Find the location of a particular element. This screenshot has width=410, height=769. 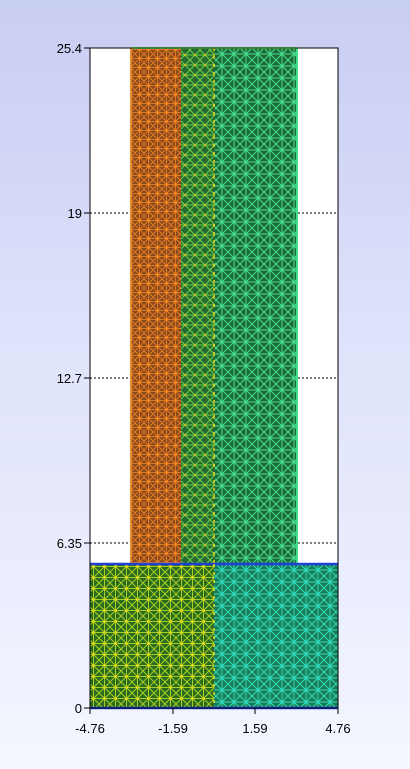

x-tick-label--4.76: -4.76 is located at coordinates (90, 728).